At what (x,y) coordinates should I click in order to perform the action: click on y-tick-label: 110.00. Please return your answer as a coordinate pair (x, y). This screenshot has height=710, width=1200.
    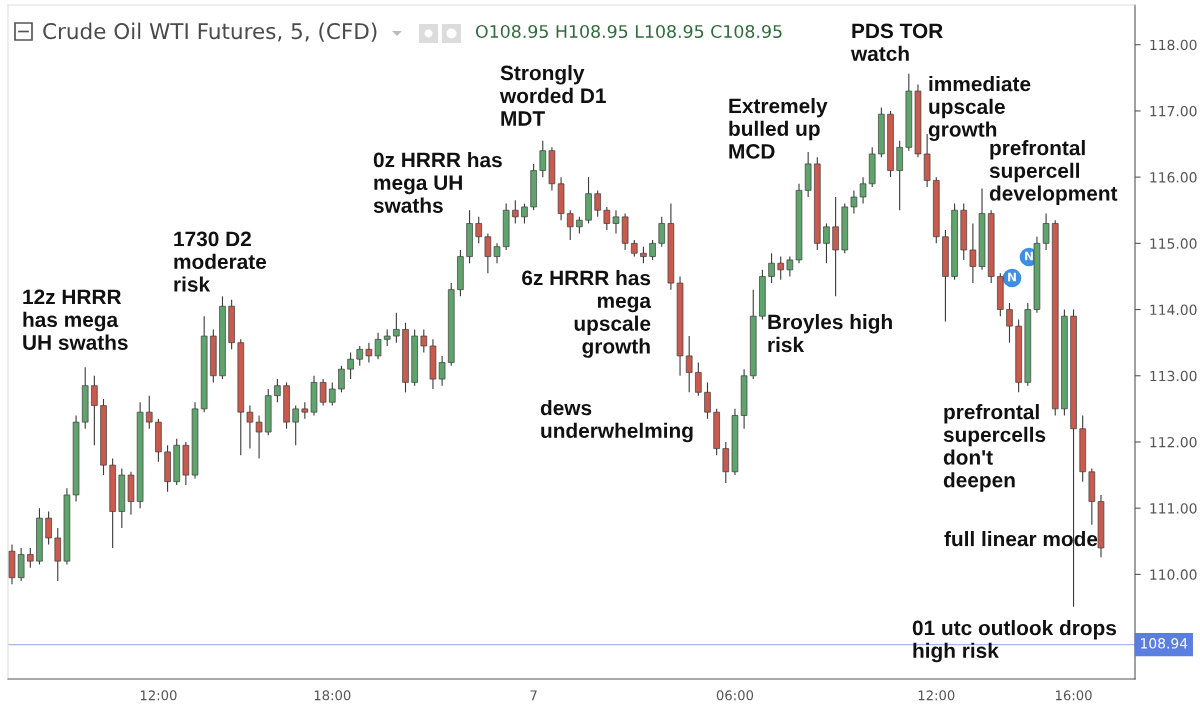
    Looking at the image, I should click on (1173, 574).